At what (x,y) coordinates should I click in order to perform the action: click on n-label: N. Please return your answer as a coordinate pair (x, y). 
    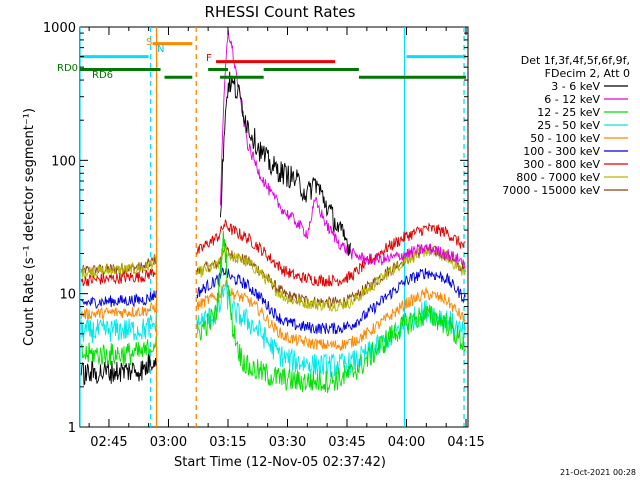
    Looking at the image, I should click on (160, 49).